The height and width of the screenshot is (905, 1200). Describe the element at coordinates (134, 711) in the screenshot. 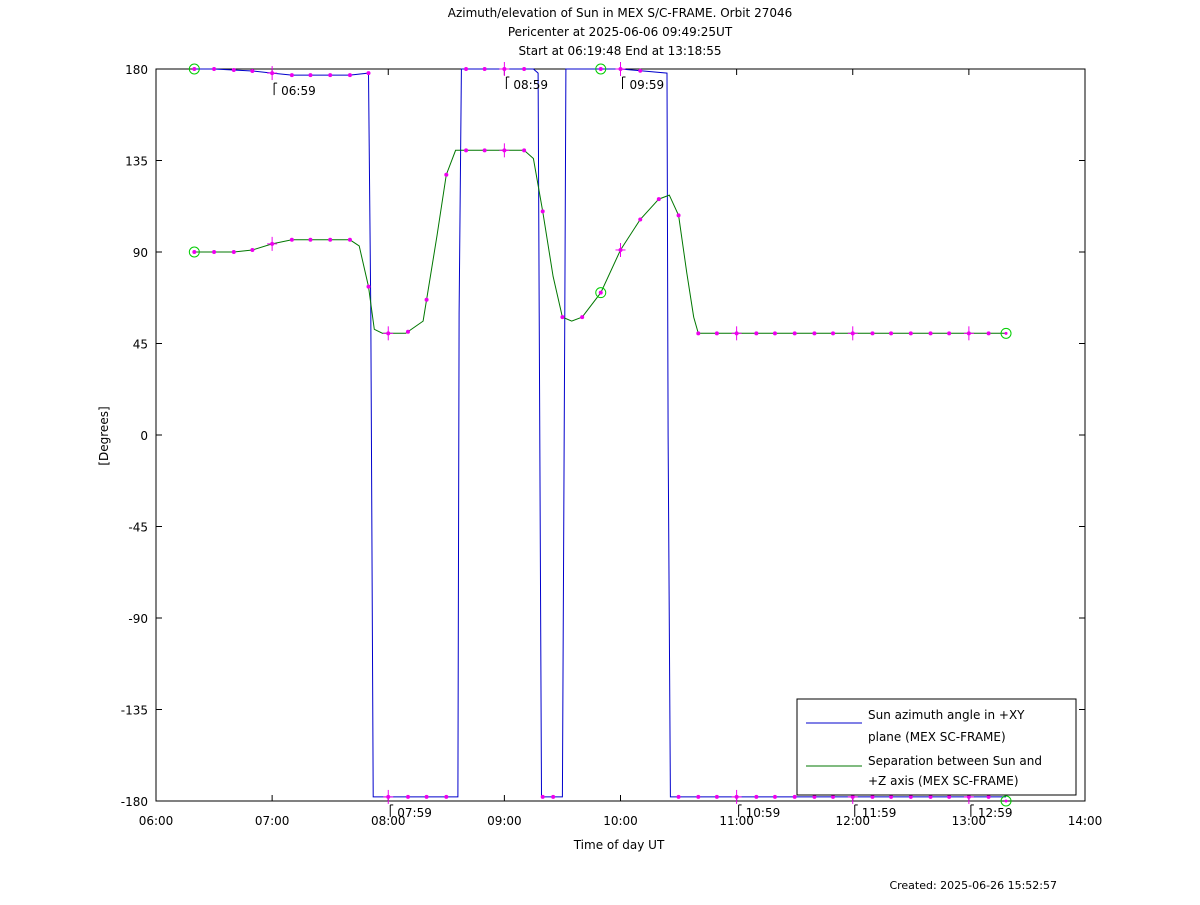

I see `y-tick-label: -135` at that location.